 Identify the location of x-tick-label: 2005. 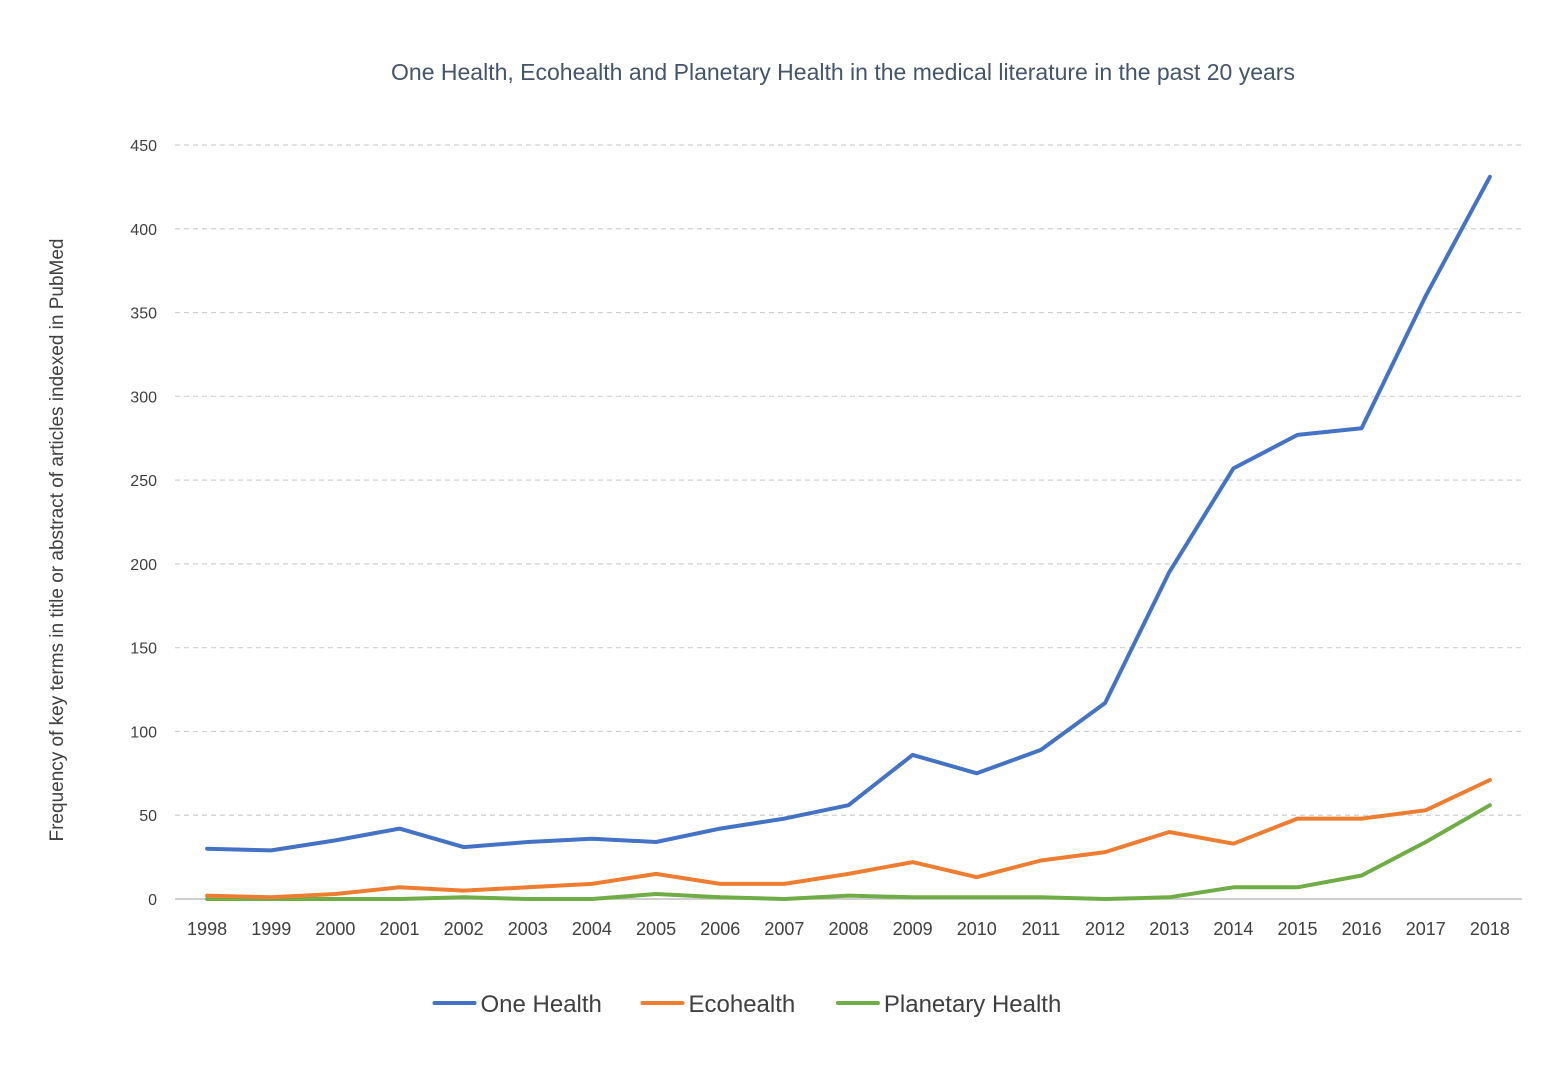
(656, 929).